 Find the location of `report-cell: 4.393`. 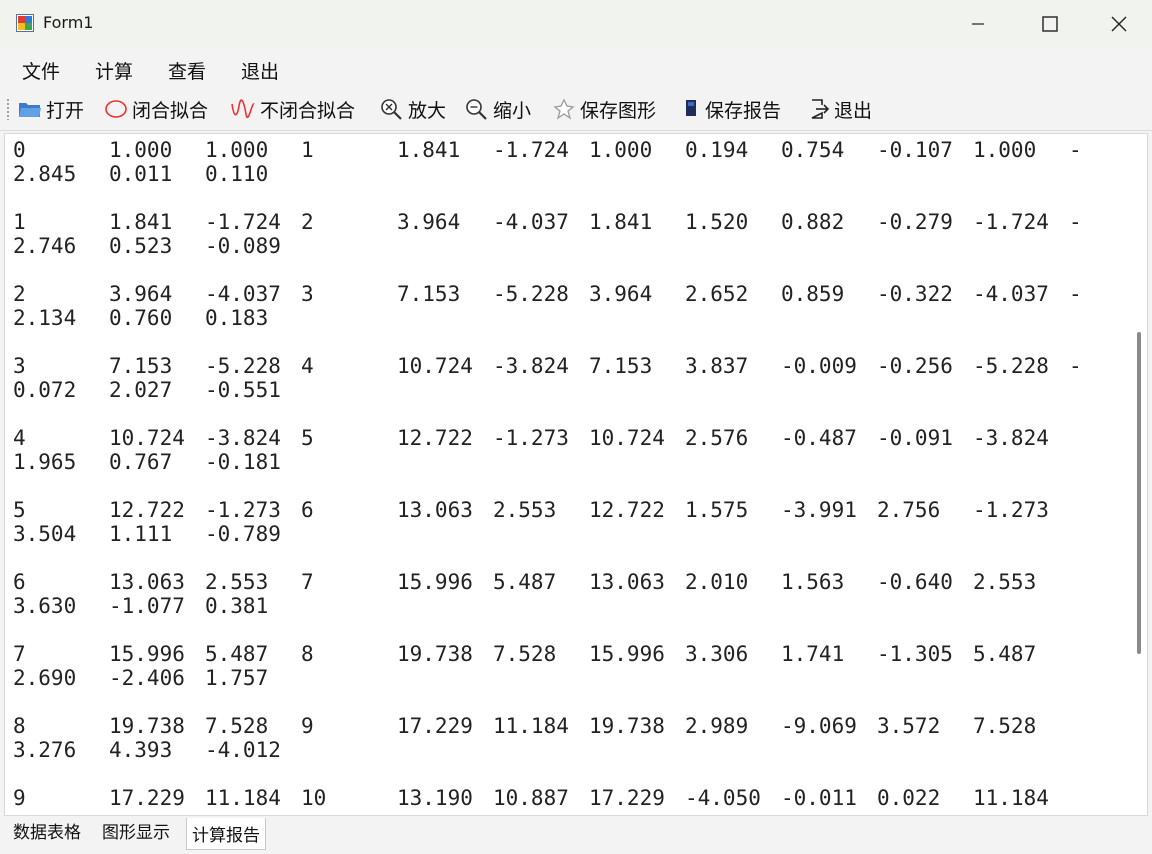

report-cell: 4.393 is located at coordinates (140, 750).